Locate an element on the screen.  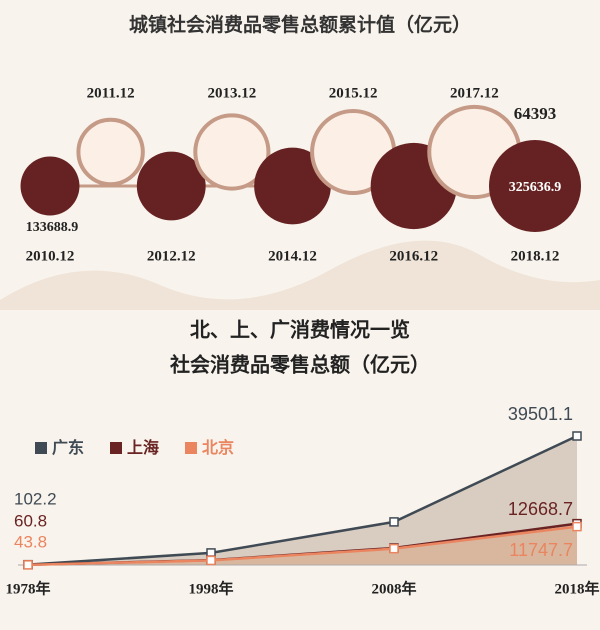
x-tick-label: 1998年 is located at coordinates (210, 588).